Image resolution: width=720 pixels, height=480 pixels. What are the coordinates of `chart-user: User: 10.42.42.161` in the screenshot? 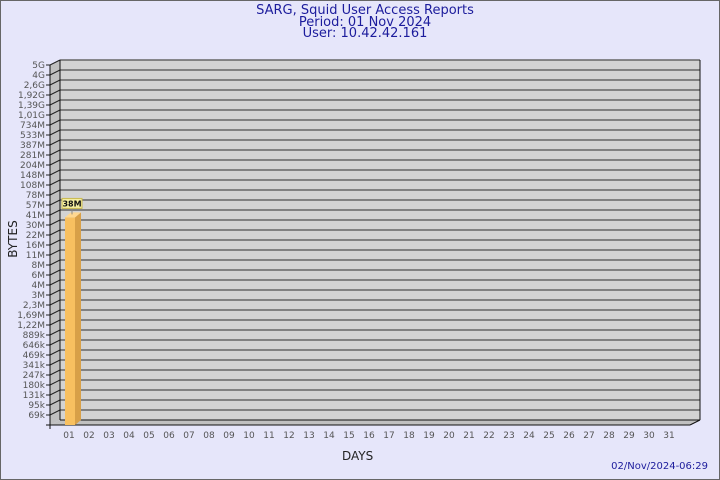 It's located at (365, 33).